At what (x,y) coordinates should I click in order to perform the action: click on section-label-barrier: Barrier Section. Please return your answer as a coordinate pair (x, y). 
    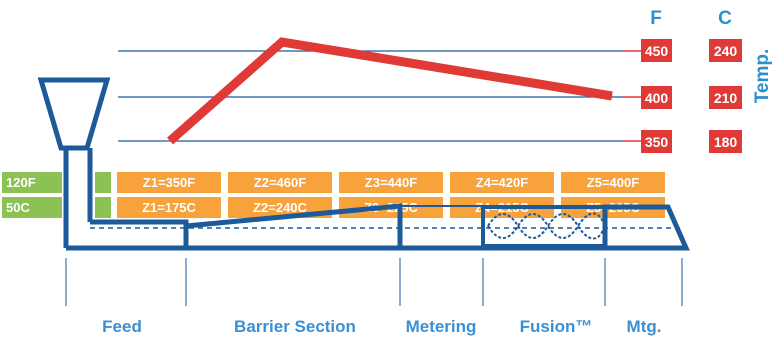
    Looking at the image, I should click on (295, 326).